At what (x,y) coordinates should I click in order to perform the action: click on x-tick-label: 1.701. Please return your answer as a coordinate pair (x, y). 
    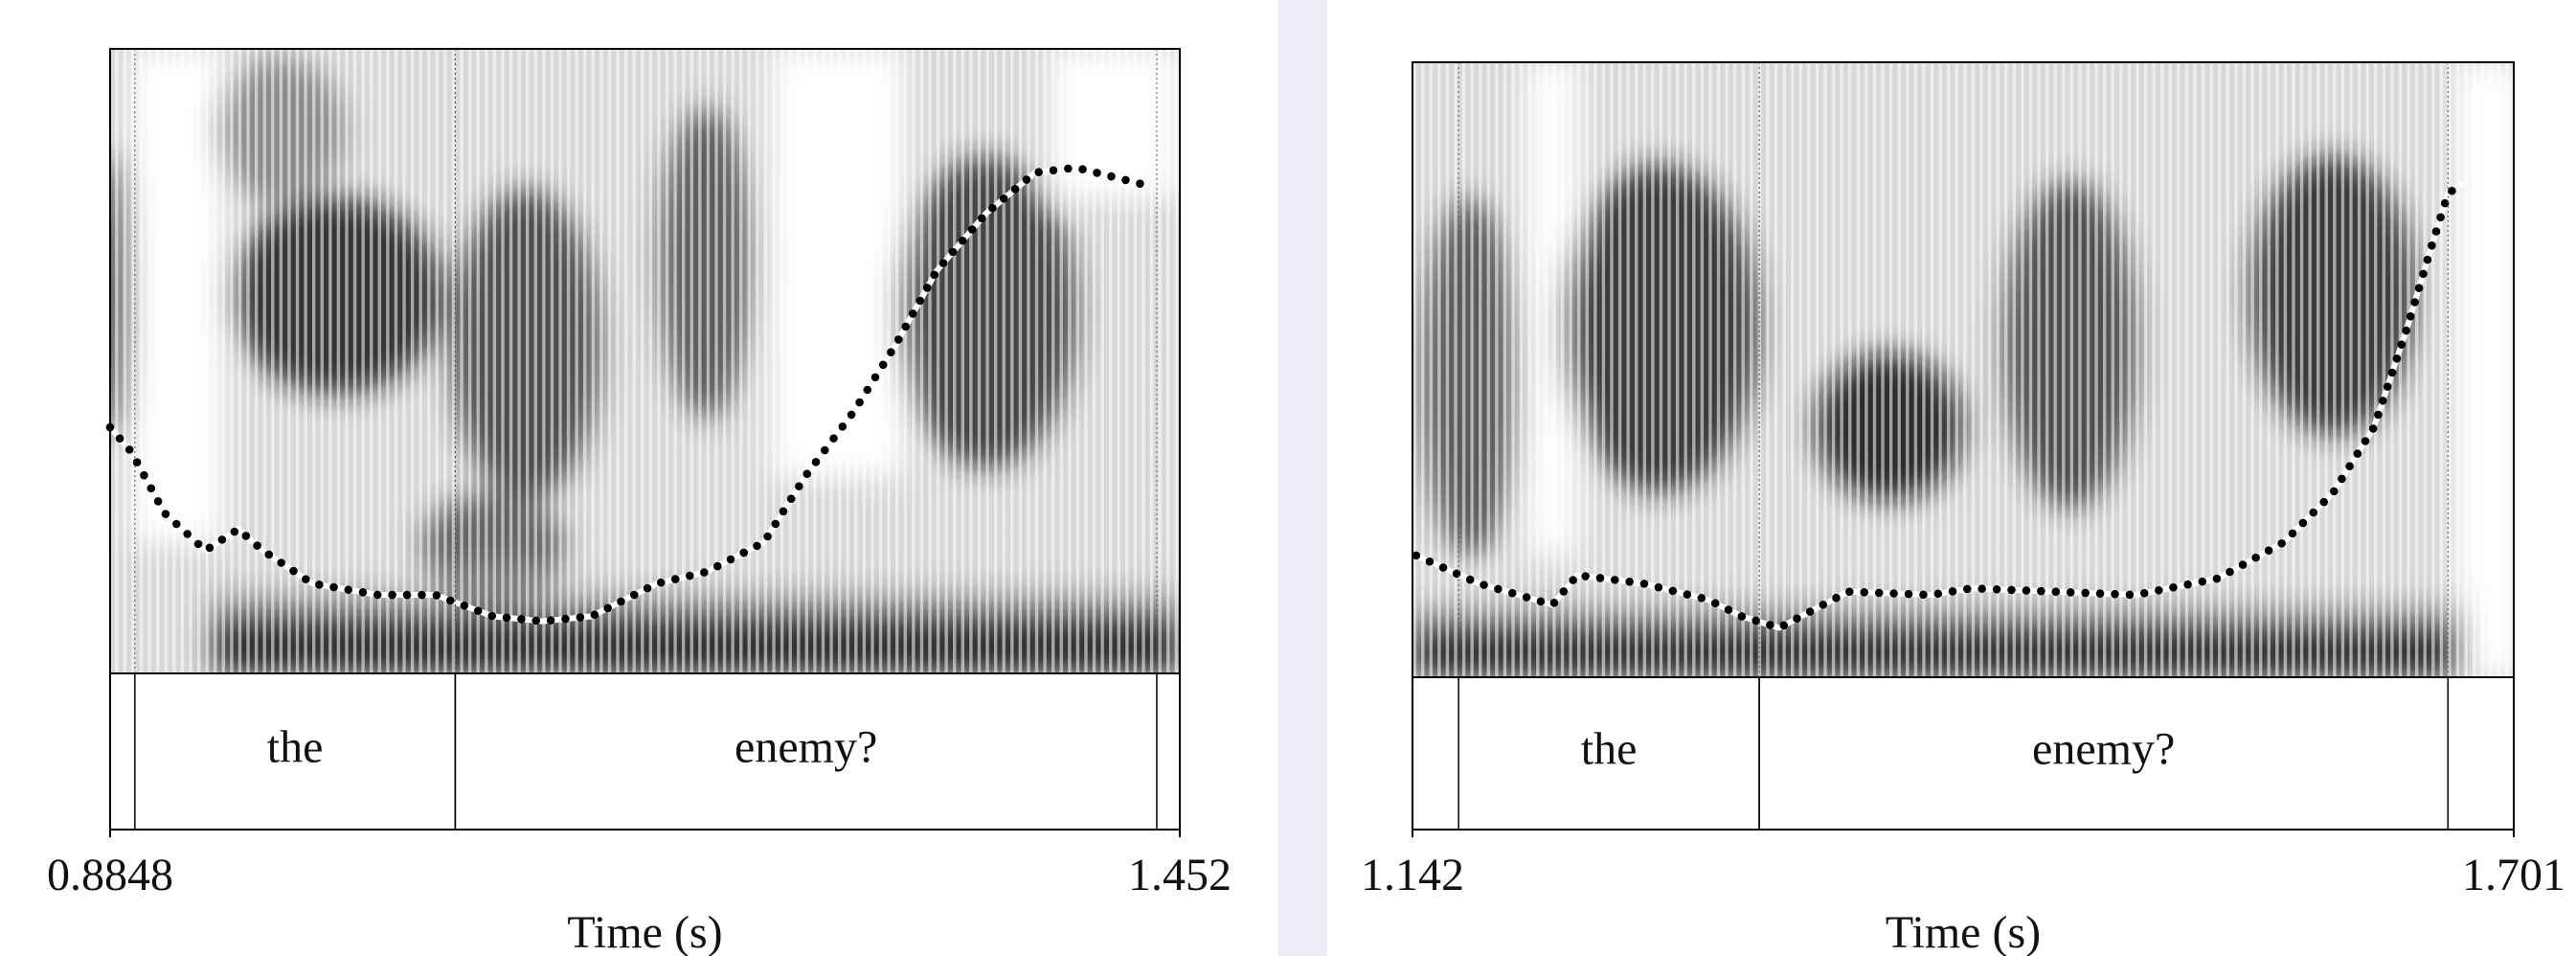
    Looking at the image, I should click on (2513, 875).